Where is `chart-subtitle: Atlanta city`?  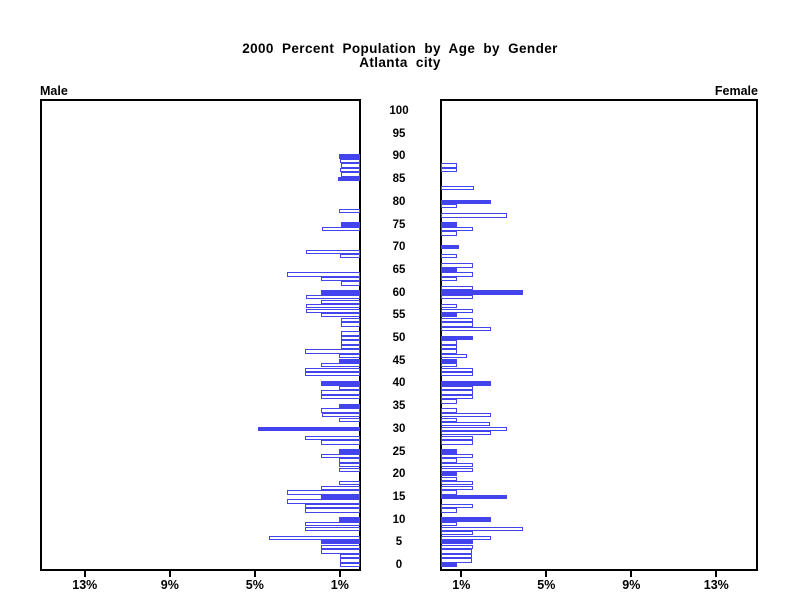 chart-subtitle: Atlanta city is located at coordinates (400, 62).